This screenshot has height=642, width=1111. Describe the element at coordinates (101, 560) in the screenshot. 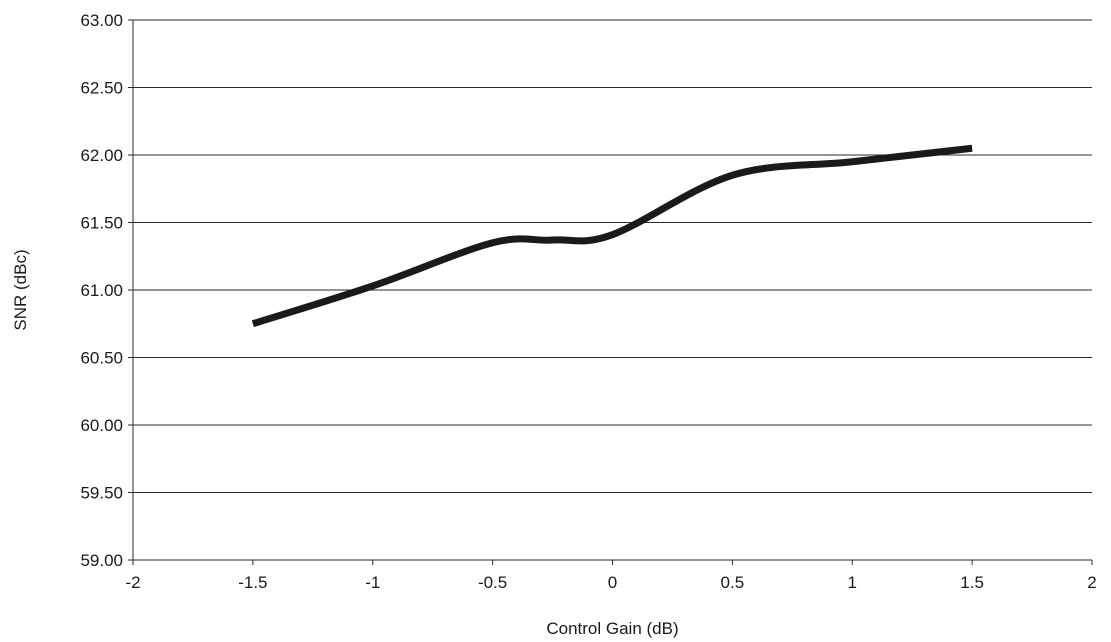

I see `y-tick-label: 59.00` at that location.